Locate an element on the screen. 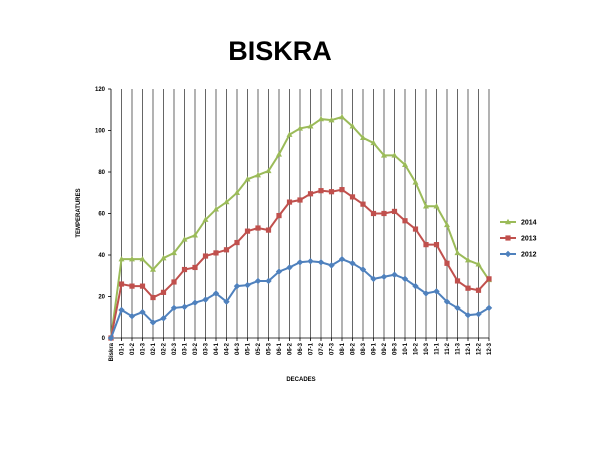 The height and width of the screenshot is (450, 600). legend: 2014 2013 2012 is located at coordinates (518, 238).